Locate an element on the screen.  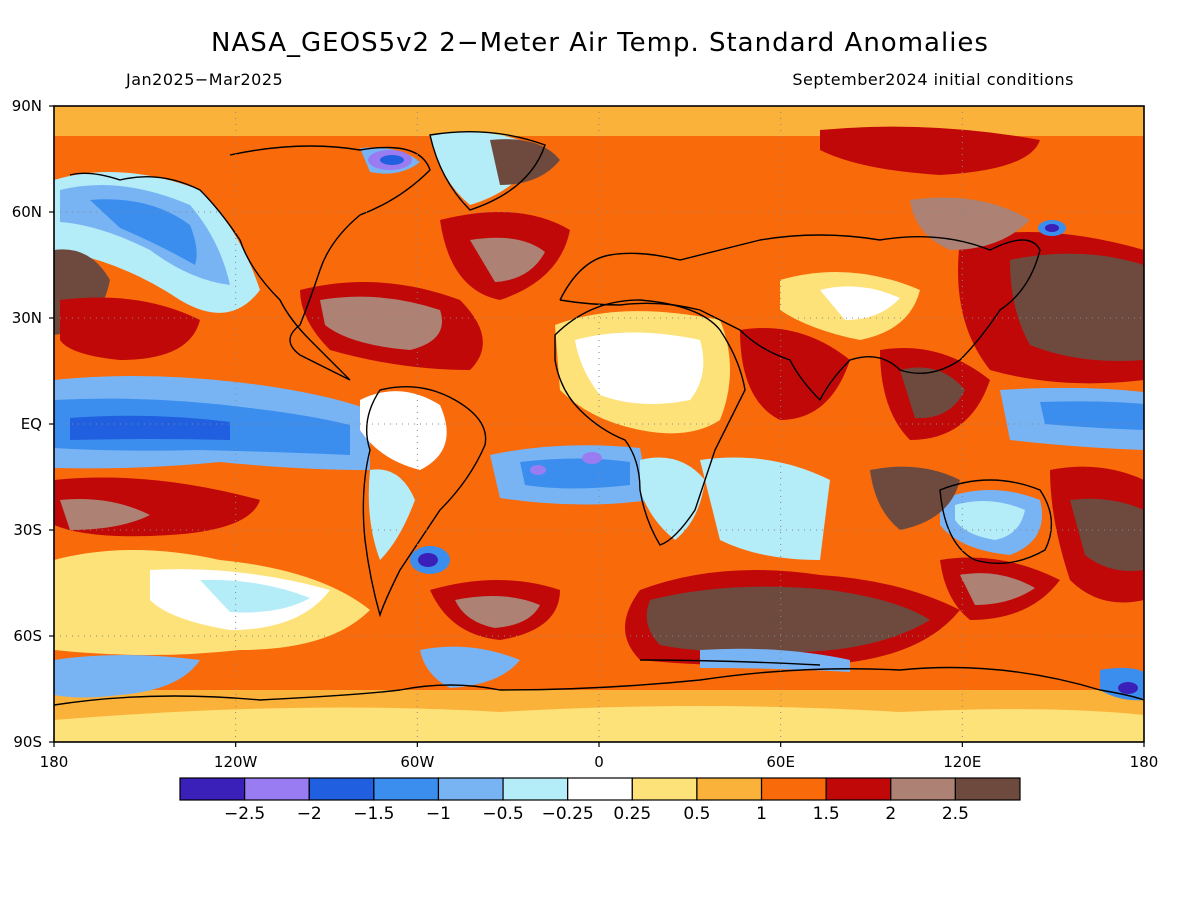
legend-label: 0.25 is located at coordinates (632, 814).